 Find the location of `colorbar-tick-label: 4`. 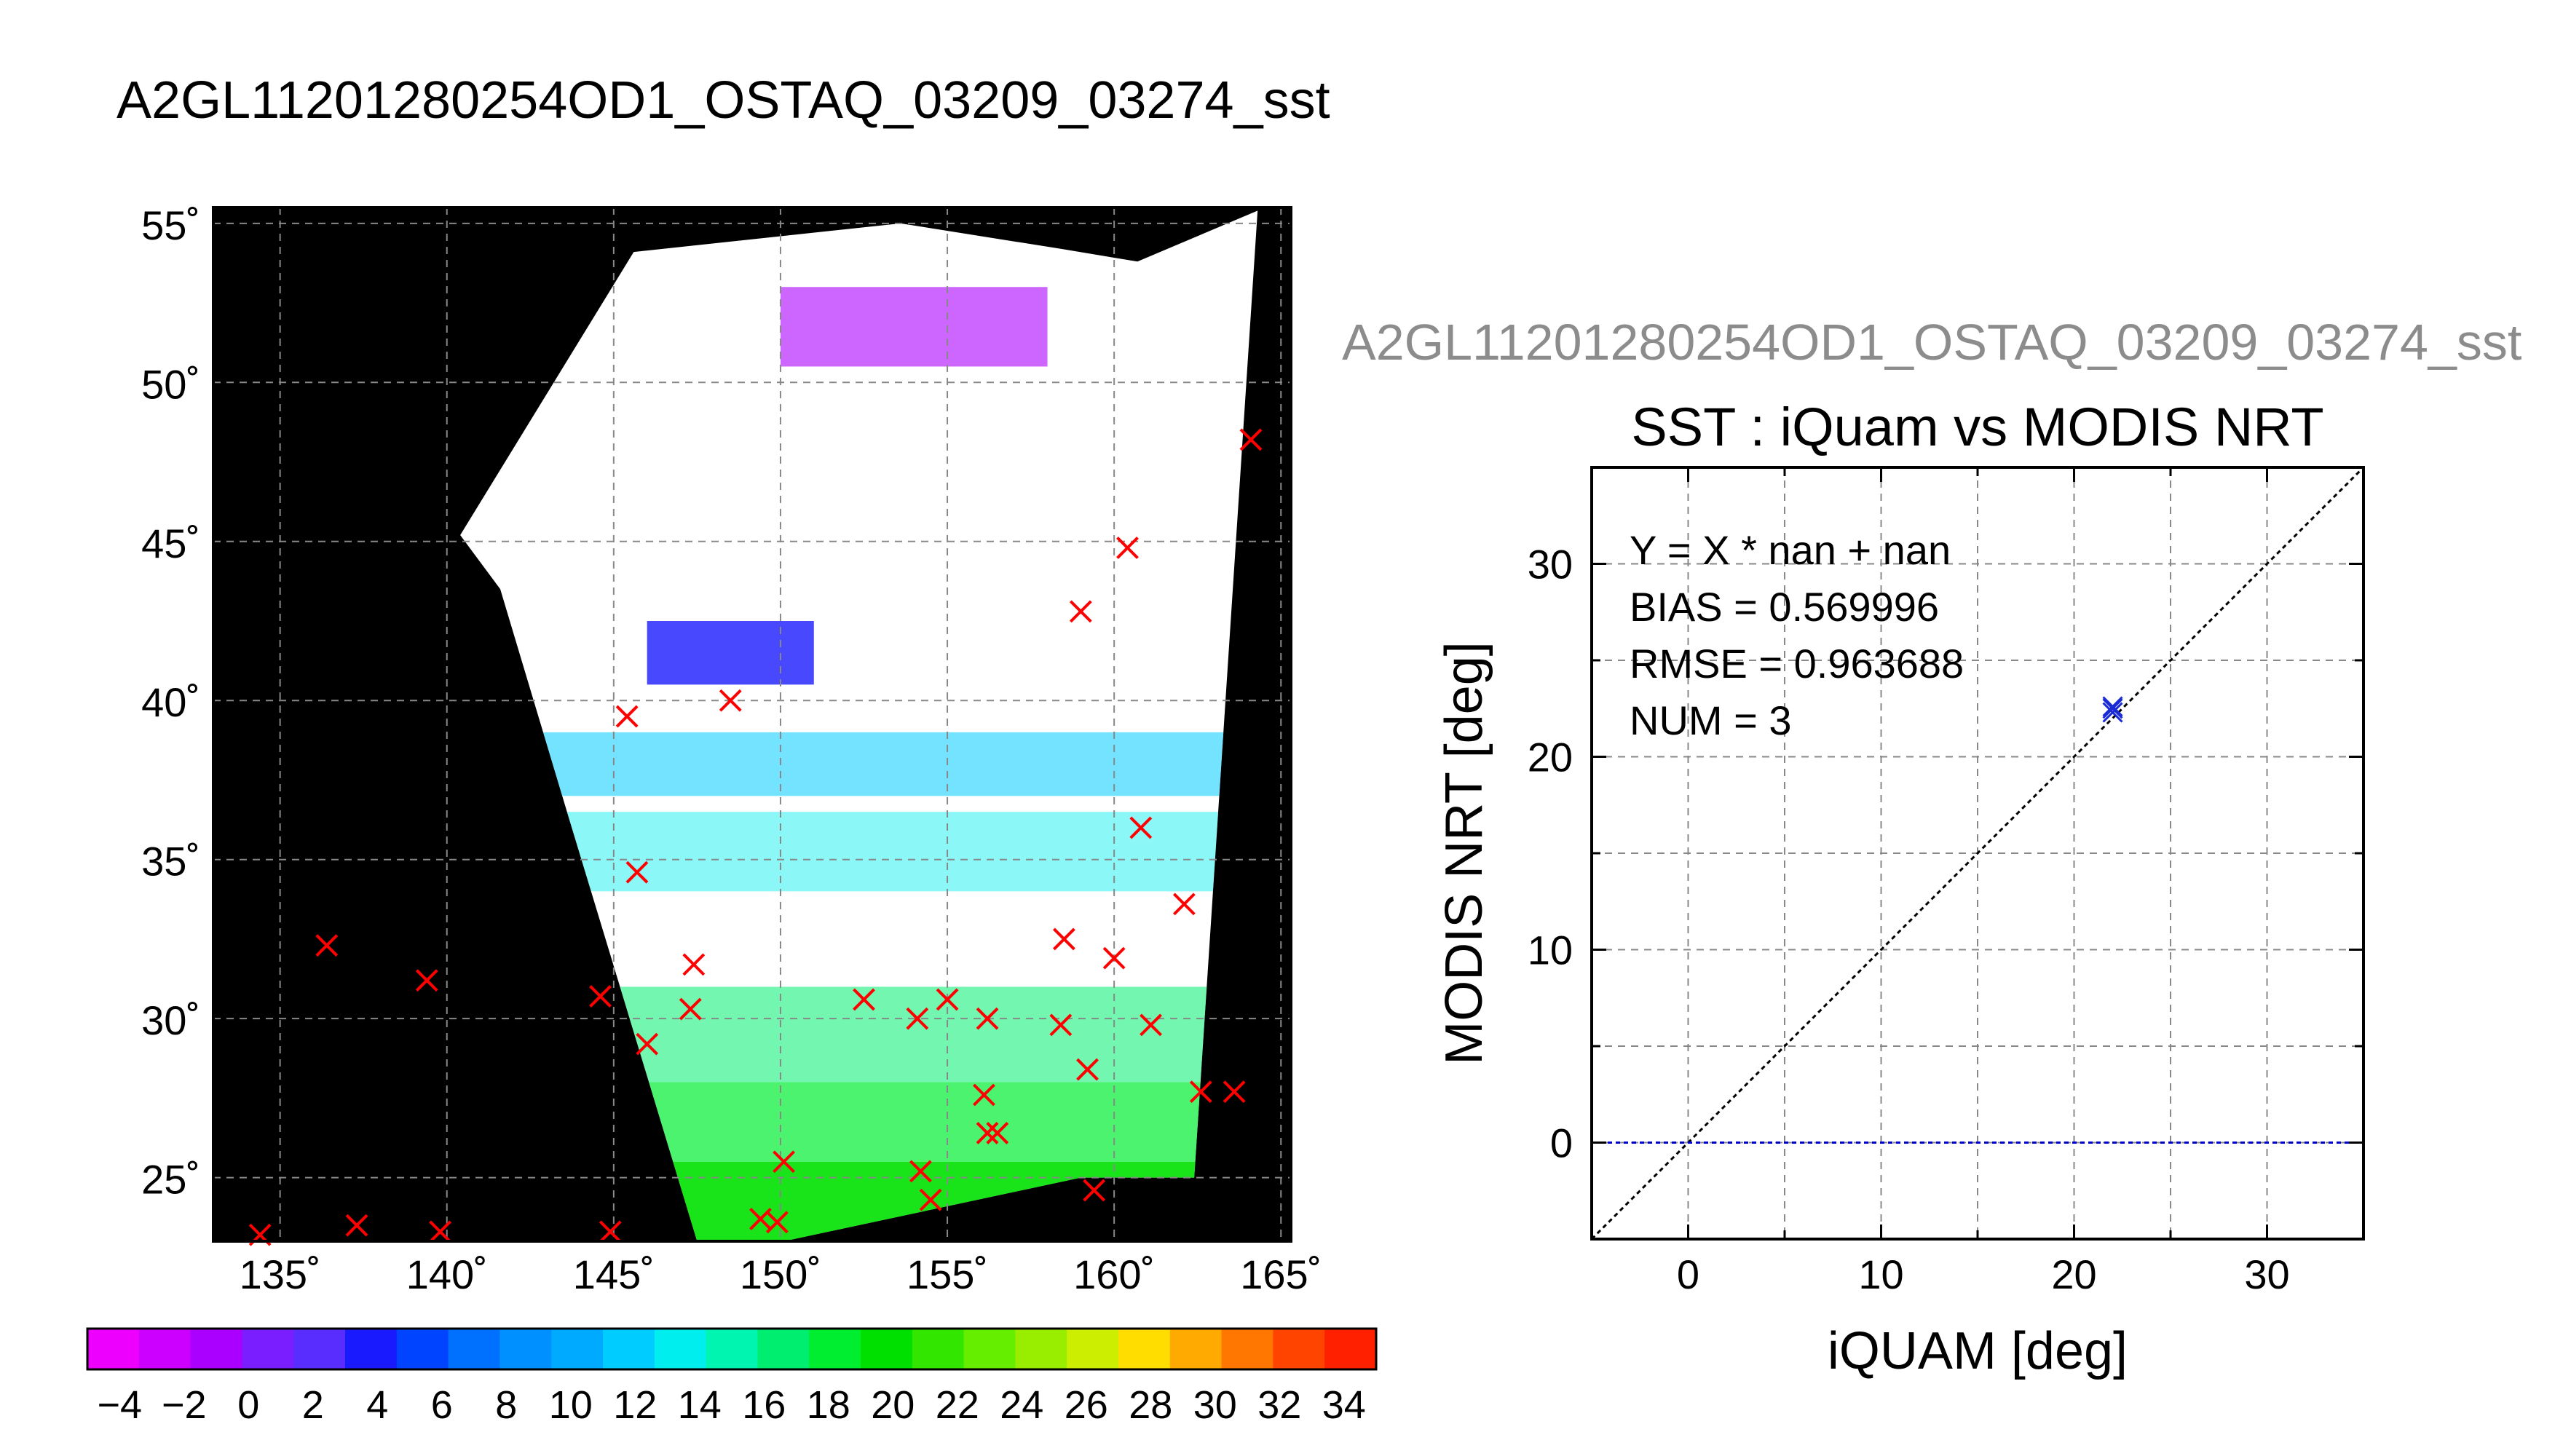

colorbar-tick-label: 4 is located at coordinates (377, 1405).